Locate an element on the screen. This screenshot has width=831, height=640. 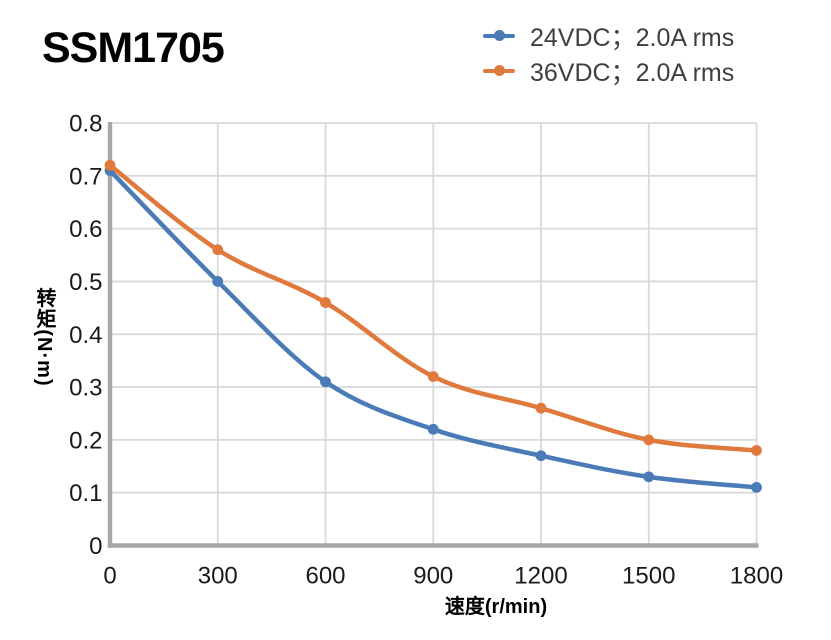
y-axis-label: 转矩(N·m) is located at coordinates (44, 337).